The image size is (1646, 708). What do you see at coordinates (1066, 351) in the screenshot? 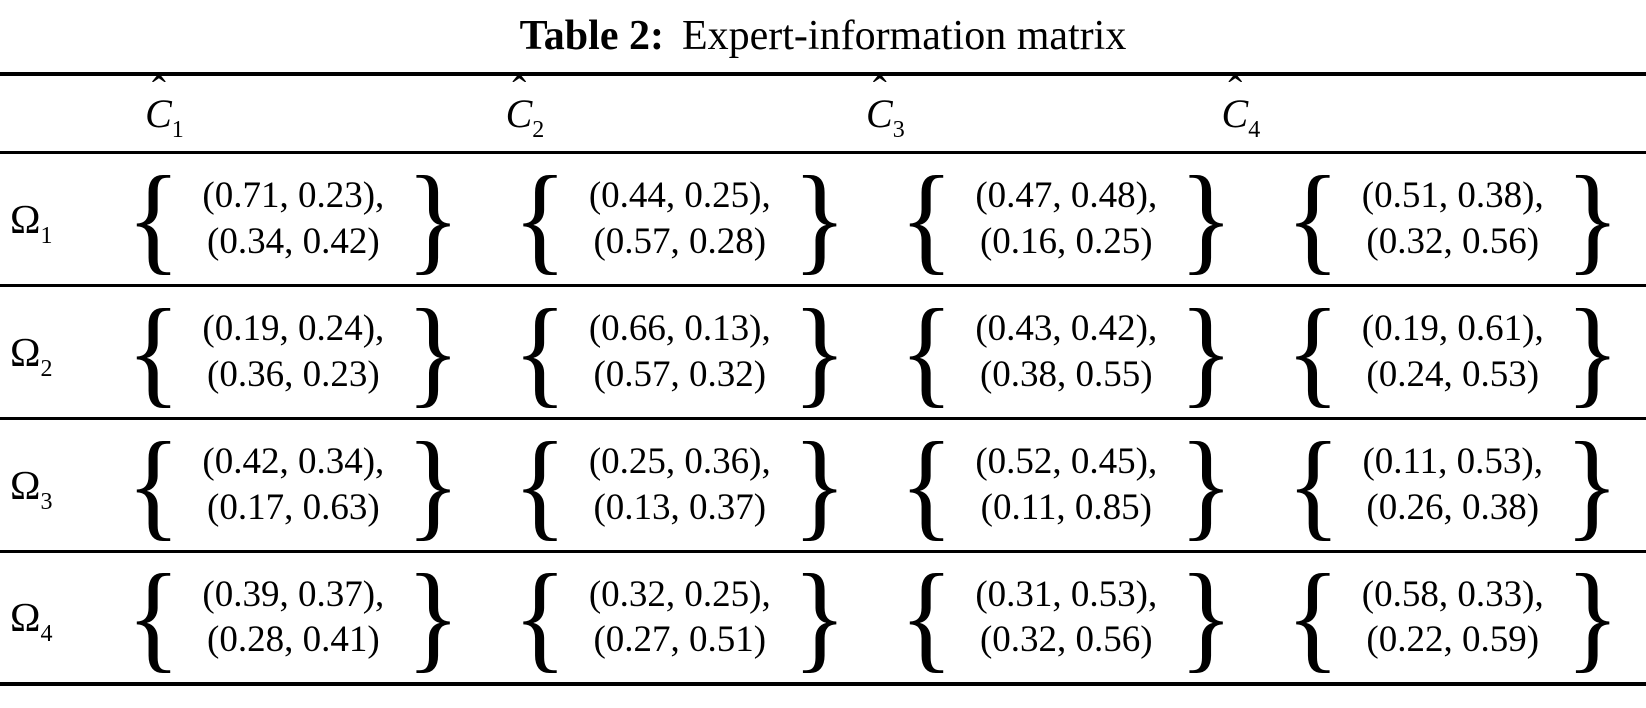
I see `matrix-cell: {(0.43, 0.42), (0.38, 0.55)}` at bounding box center [1066, 351].